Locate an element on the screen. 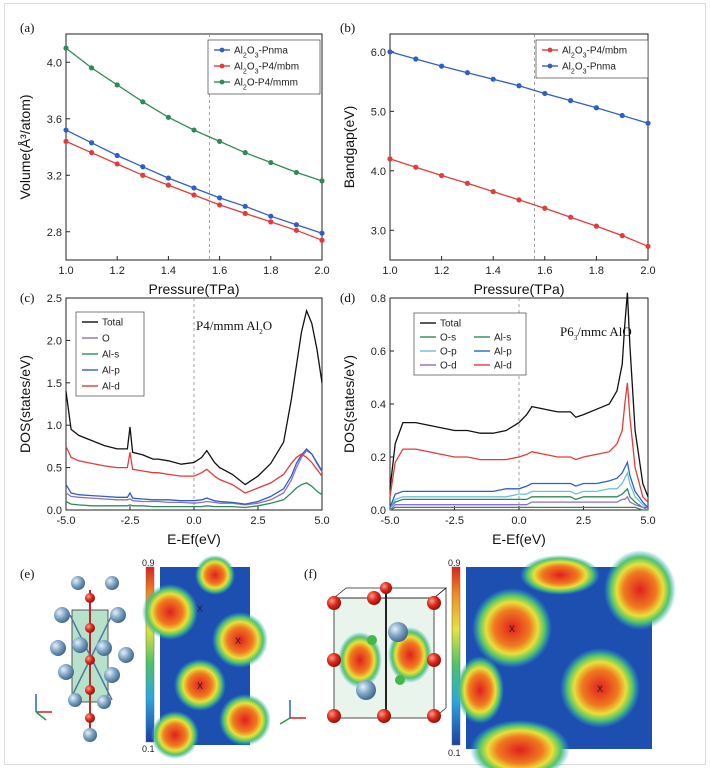 This screenshot has width=710, height=768. legend-entry: O-s is located at coordinates (448, 338).